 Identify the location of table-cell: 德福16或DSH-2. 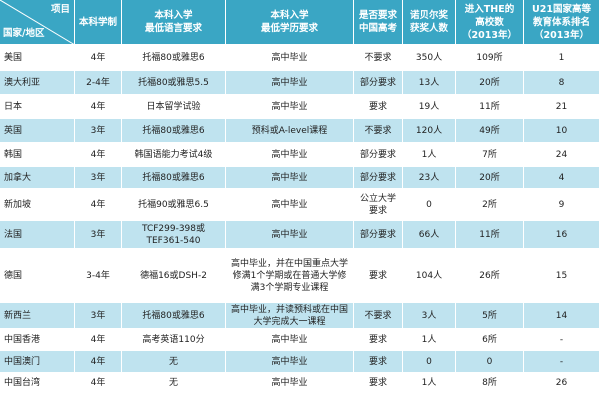
(174, 276).